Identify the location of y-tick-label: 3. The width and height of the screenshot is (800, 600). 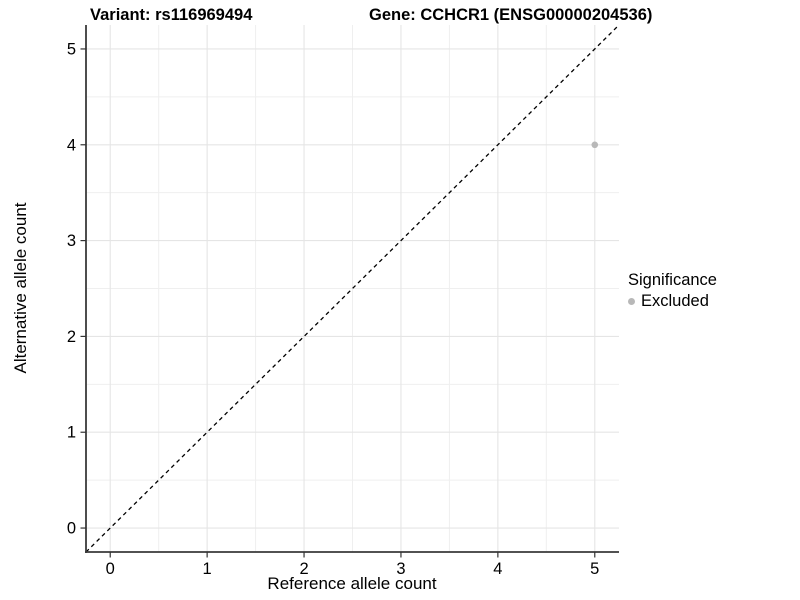
(71, 241).